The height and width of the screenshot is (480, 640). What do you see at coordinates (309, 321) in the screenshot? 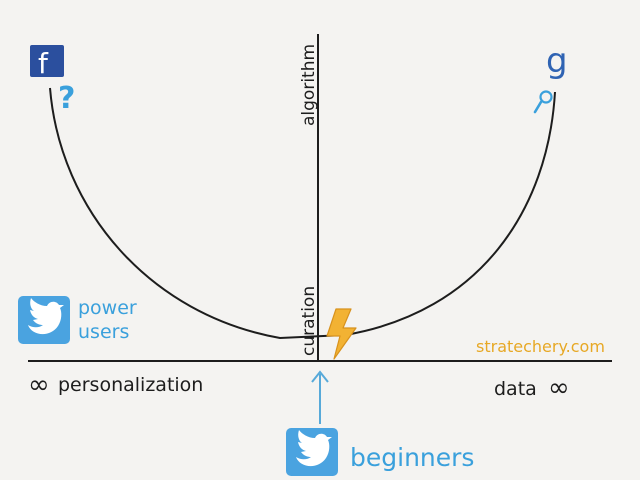
I see `vertical-axis-bottom-label: curation` at bounding box center [309, 321].